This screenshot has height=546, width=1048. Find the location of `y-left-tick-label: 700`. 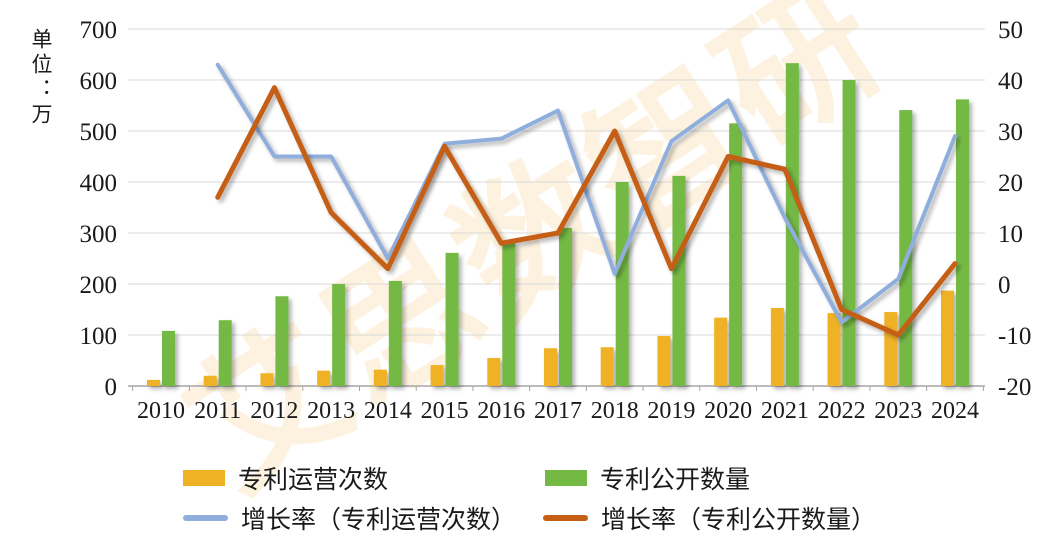

y-left-tick-label: 700 is located at coordinates (99, 30).